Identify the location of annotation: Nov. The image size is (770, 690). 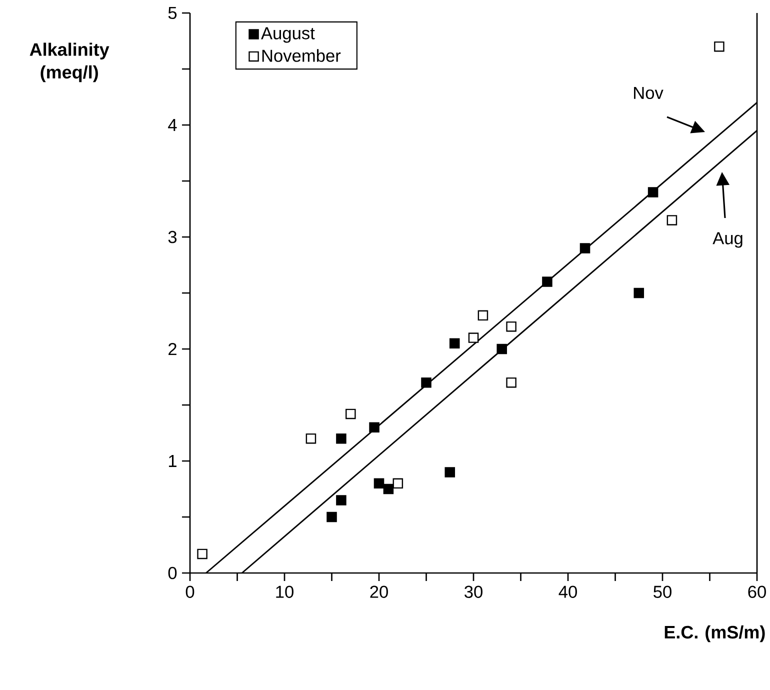
(649, 93).